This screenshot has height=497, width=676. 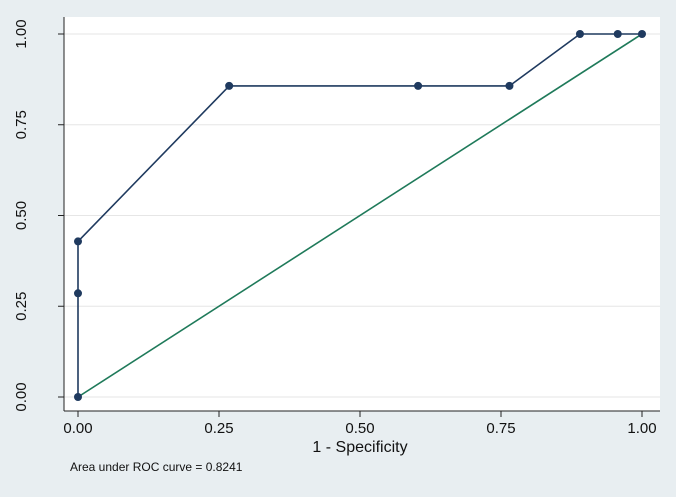 I want to click on x-tick-label: 0.25, so click(x=218, y=428).